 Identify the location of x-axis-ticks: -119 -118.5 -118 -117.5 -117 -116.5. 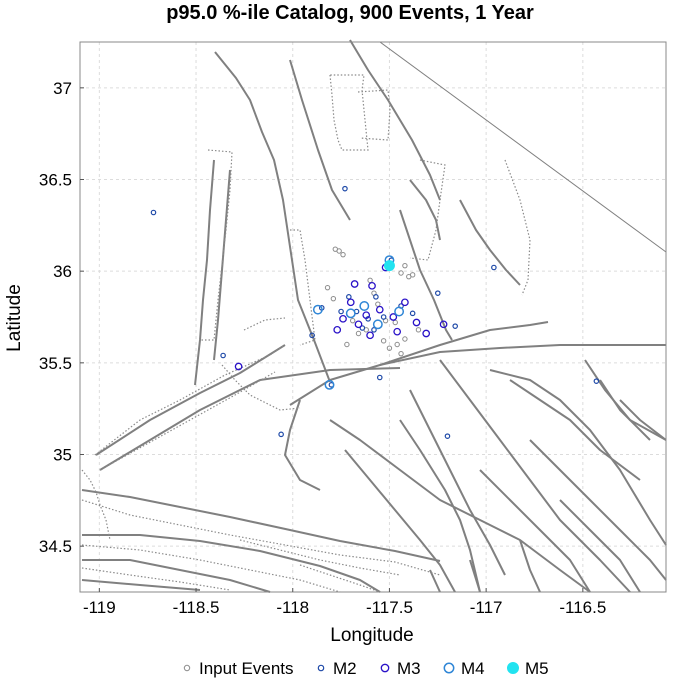
(344, 602).